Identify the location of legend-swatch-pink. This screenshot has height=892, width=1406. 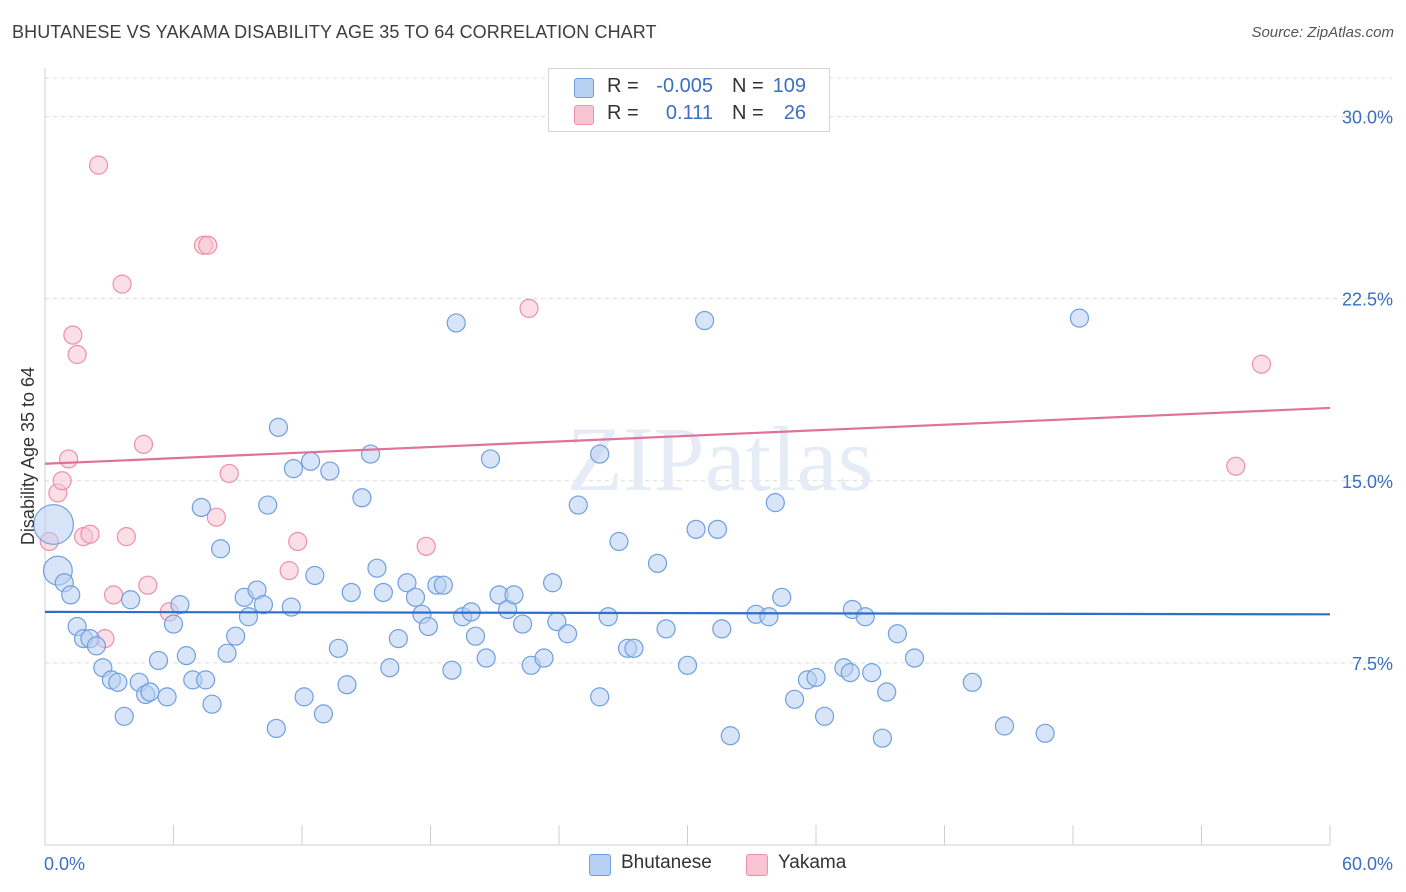
(584, 115).